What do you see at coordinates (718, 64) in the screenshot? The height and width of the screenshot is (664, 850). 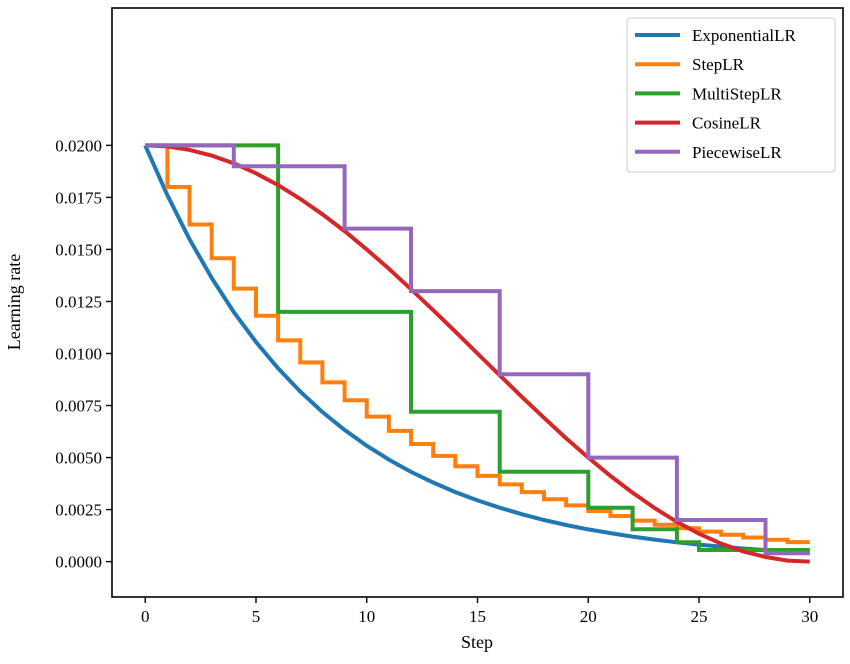 I see `legend-label: StepLR` at bounding box center [718, 64].